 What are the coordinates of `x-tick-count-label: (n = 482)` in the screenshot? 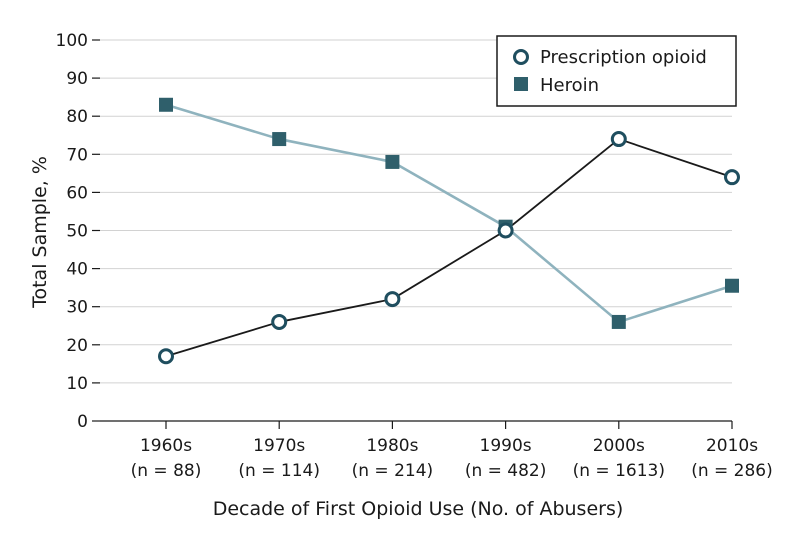 It's located at (506, 471).